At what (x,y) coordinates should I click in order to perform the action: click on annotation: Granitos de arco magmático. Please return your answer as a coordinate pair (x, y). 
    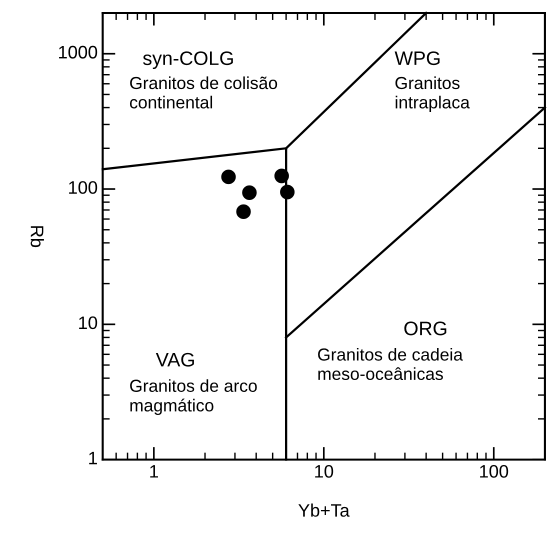
    Looking at the image, I should click on (193, 397).